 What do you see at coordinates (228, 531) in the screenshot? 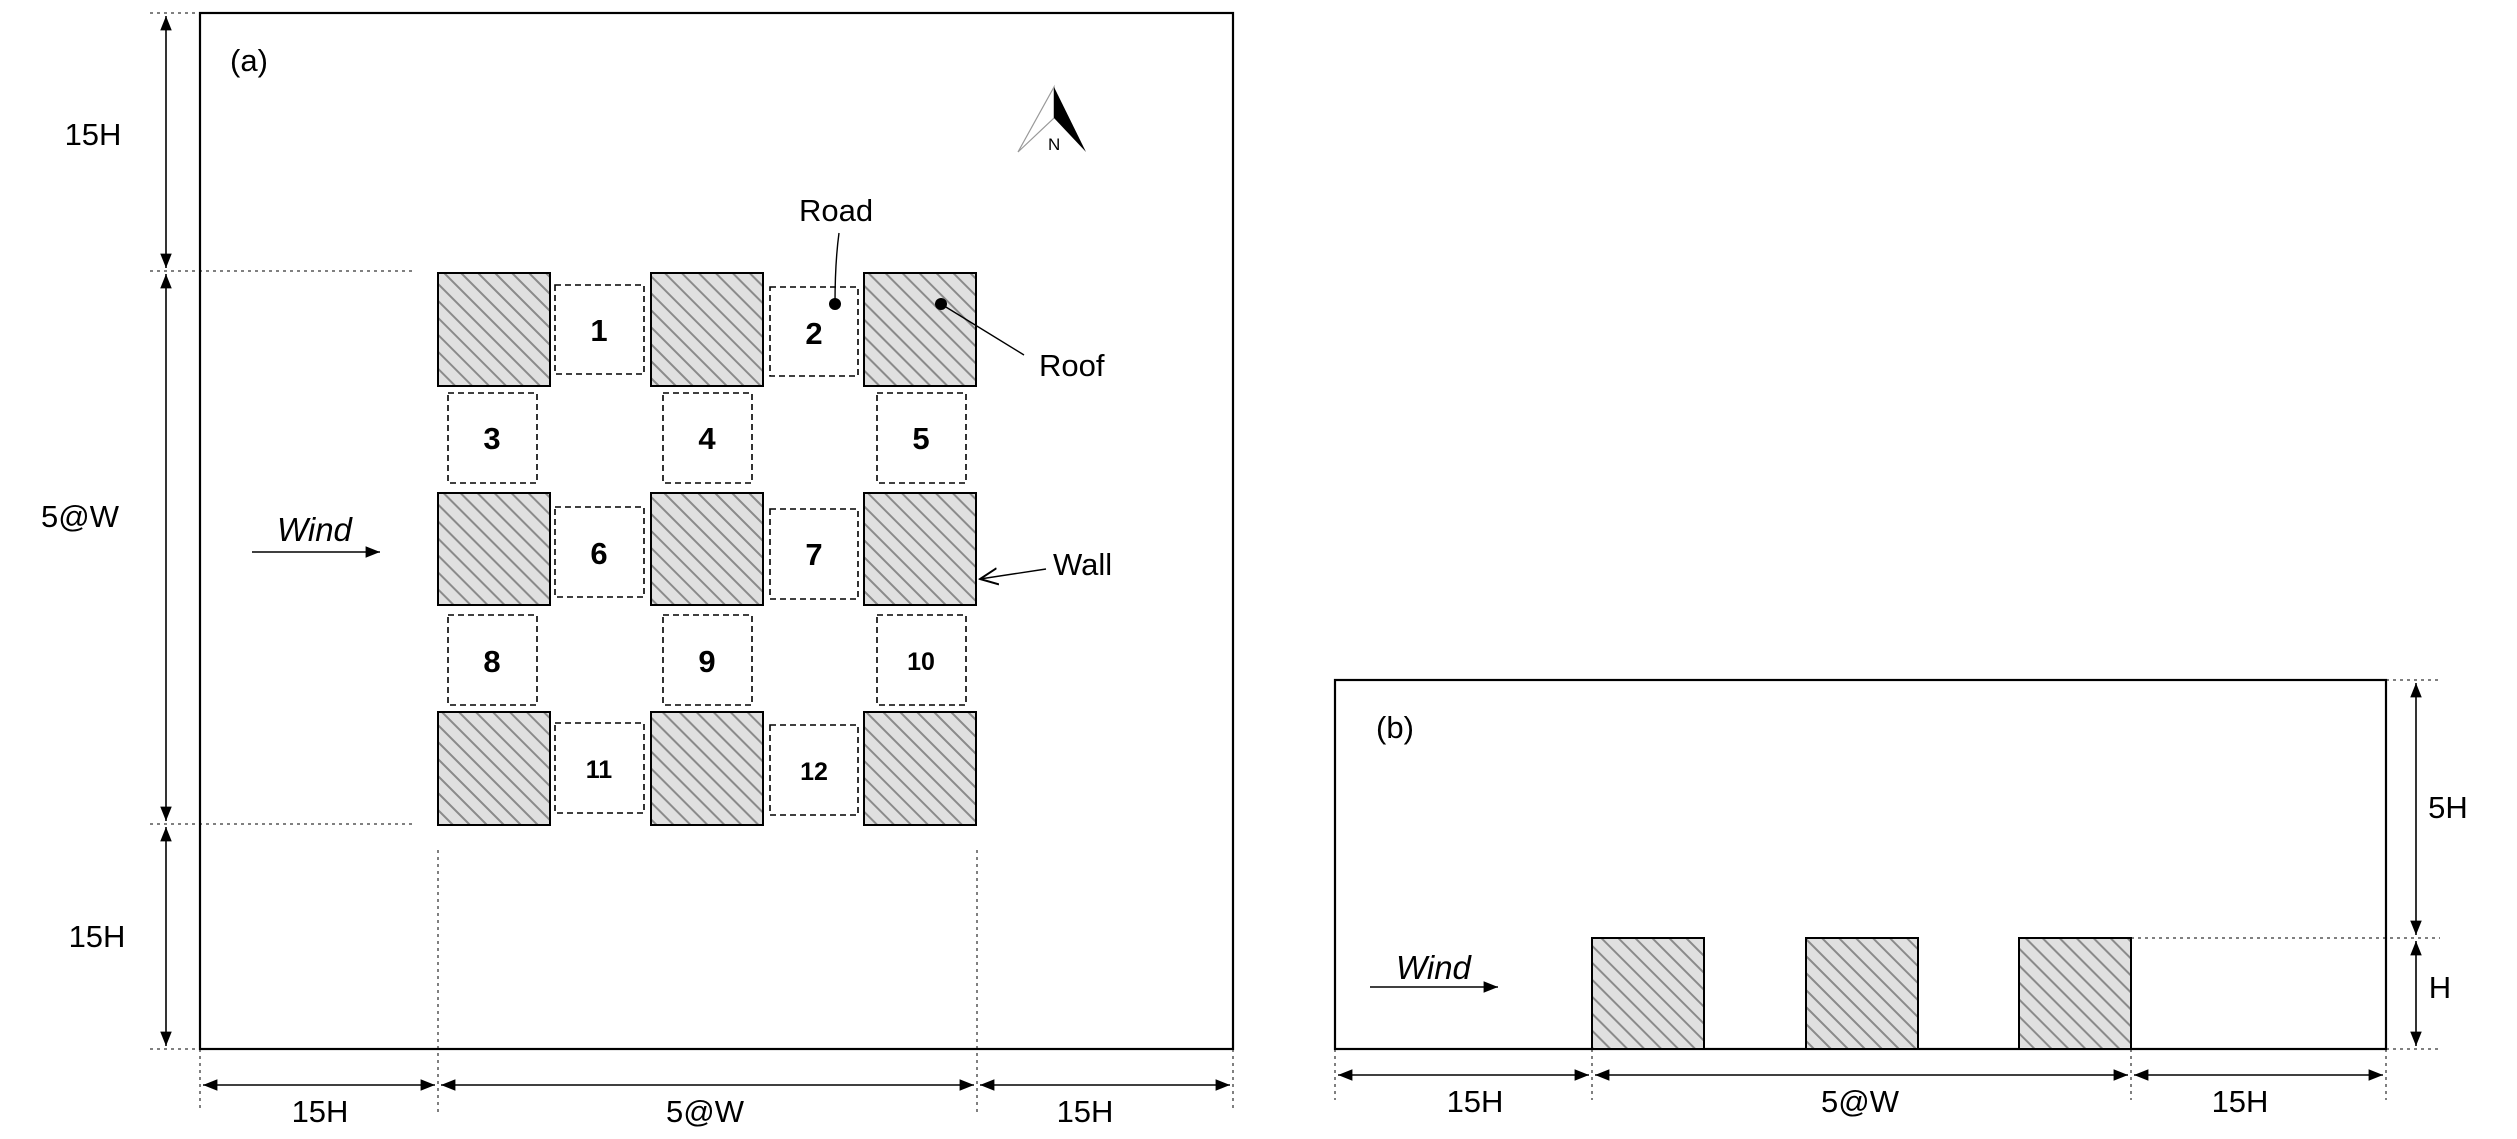
I see `panel-a-left-dimensions: 15H 5@W 15H` at bounding box center [228, 531].